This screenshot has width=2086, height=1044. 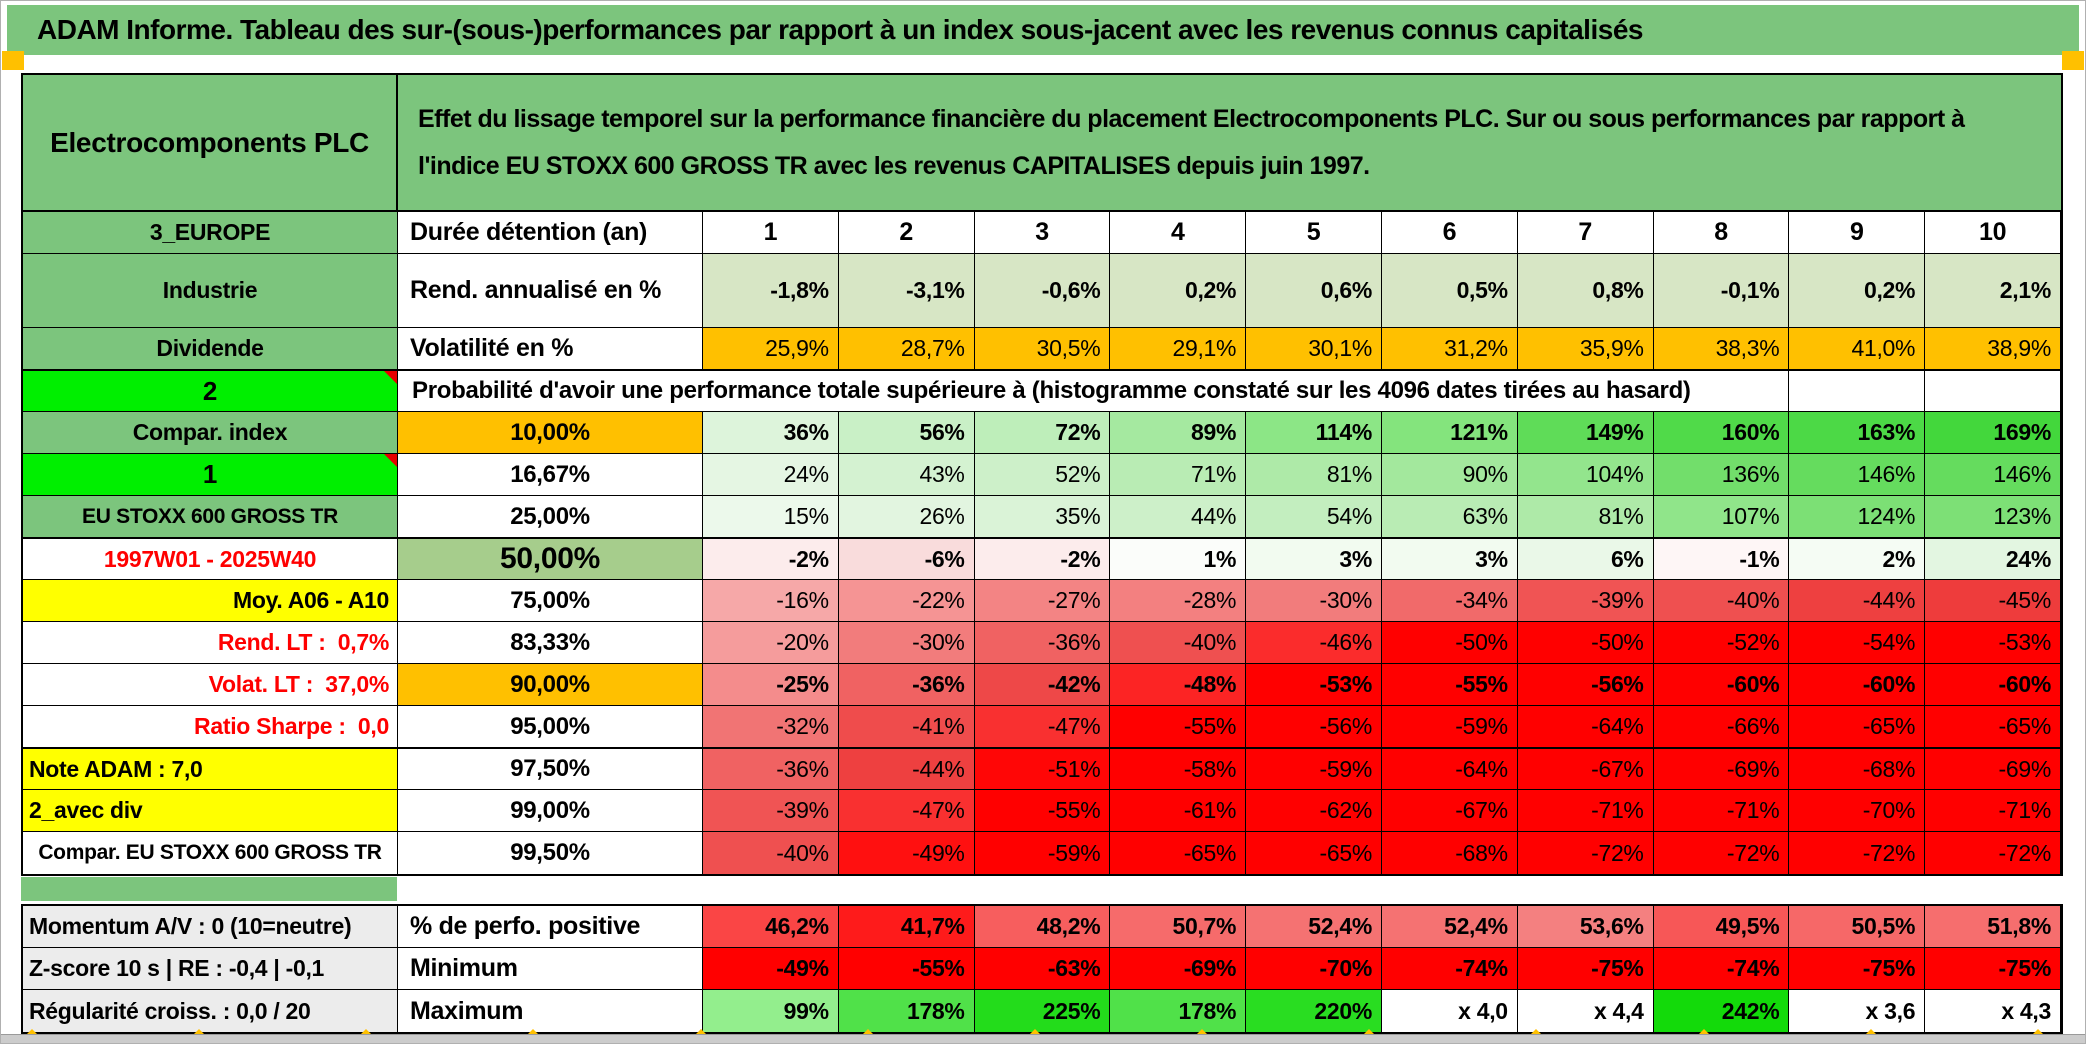 I want to click on data-cell: -2%, so click(x=771, y=559).